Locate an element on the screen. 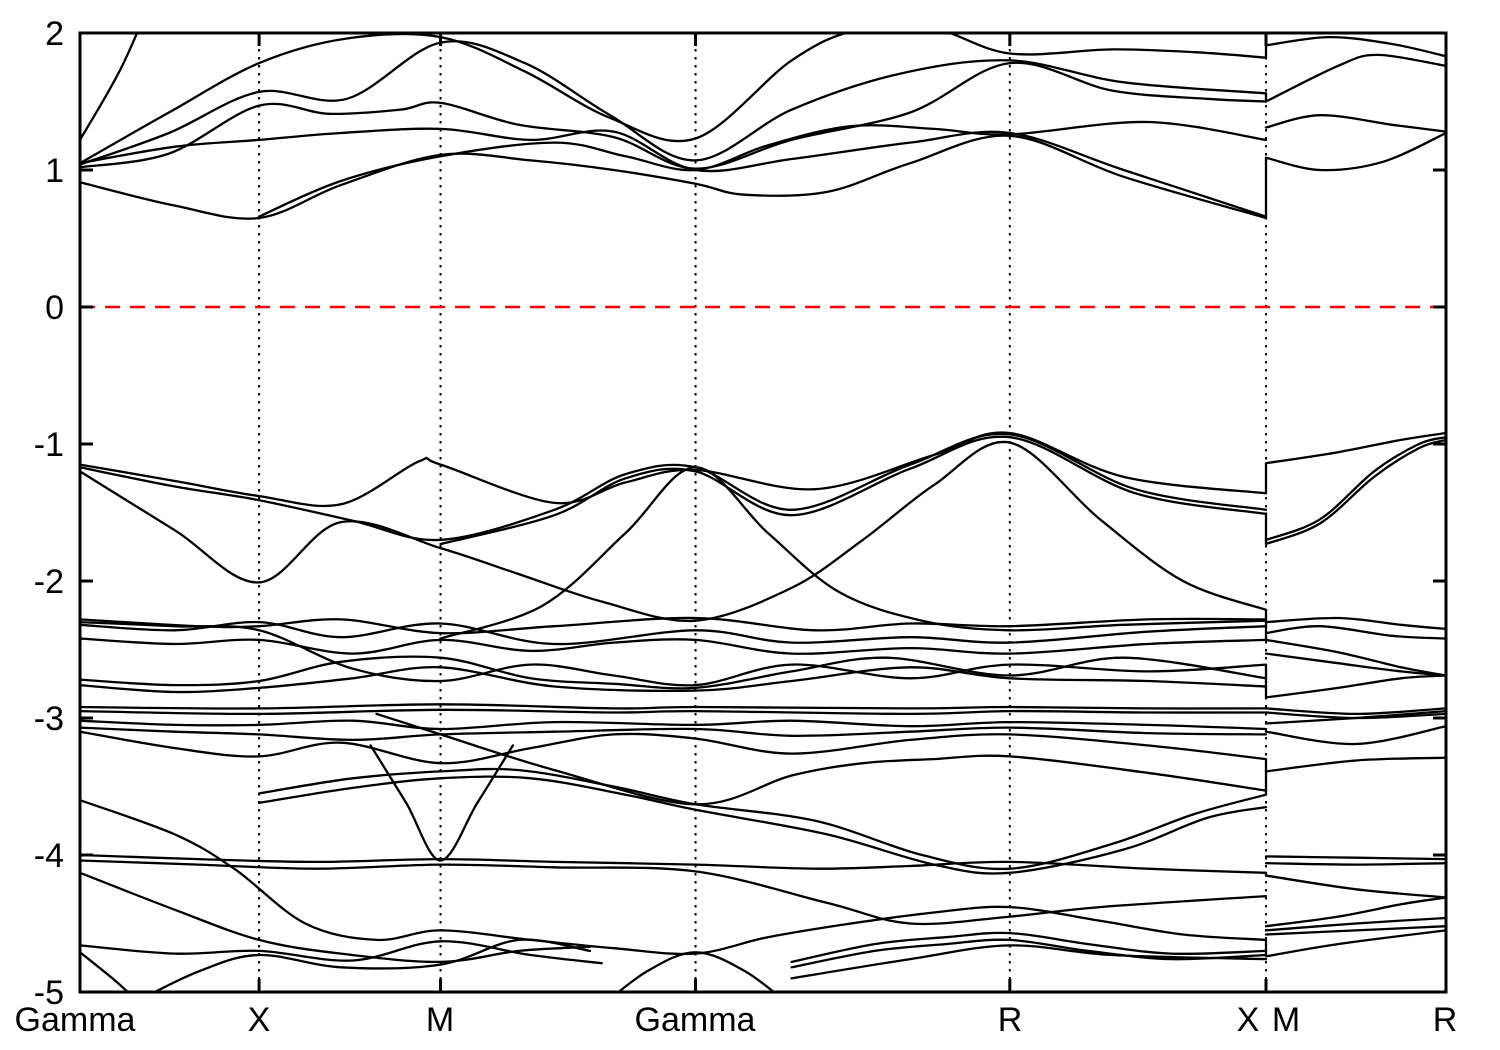 Image resolution: width=1500 pixels, height=1050 pixels. y-axis-label: -4 is located at coordinates (49, 856).